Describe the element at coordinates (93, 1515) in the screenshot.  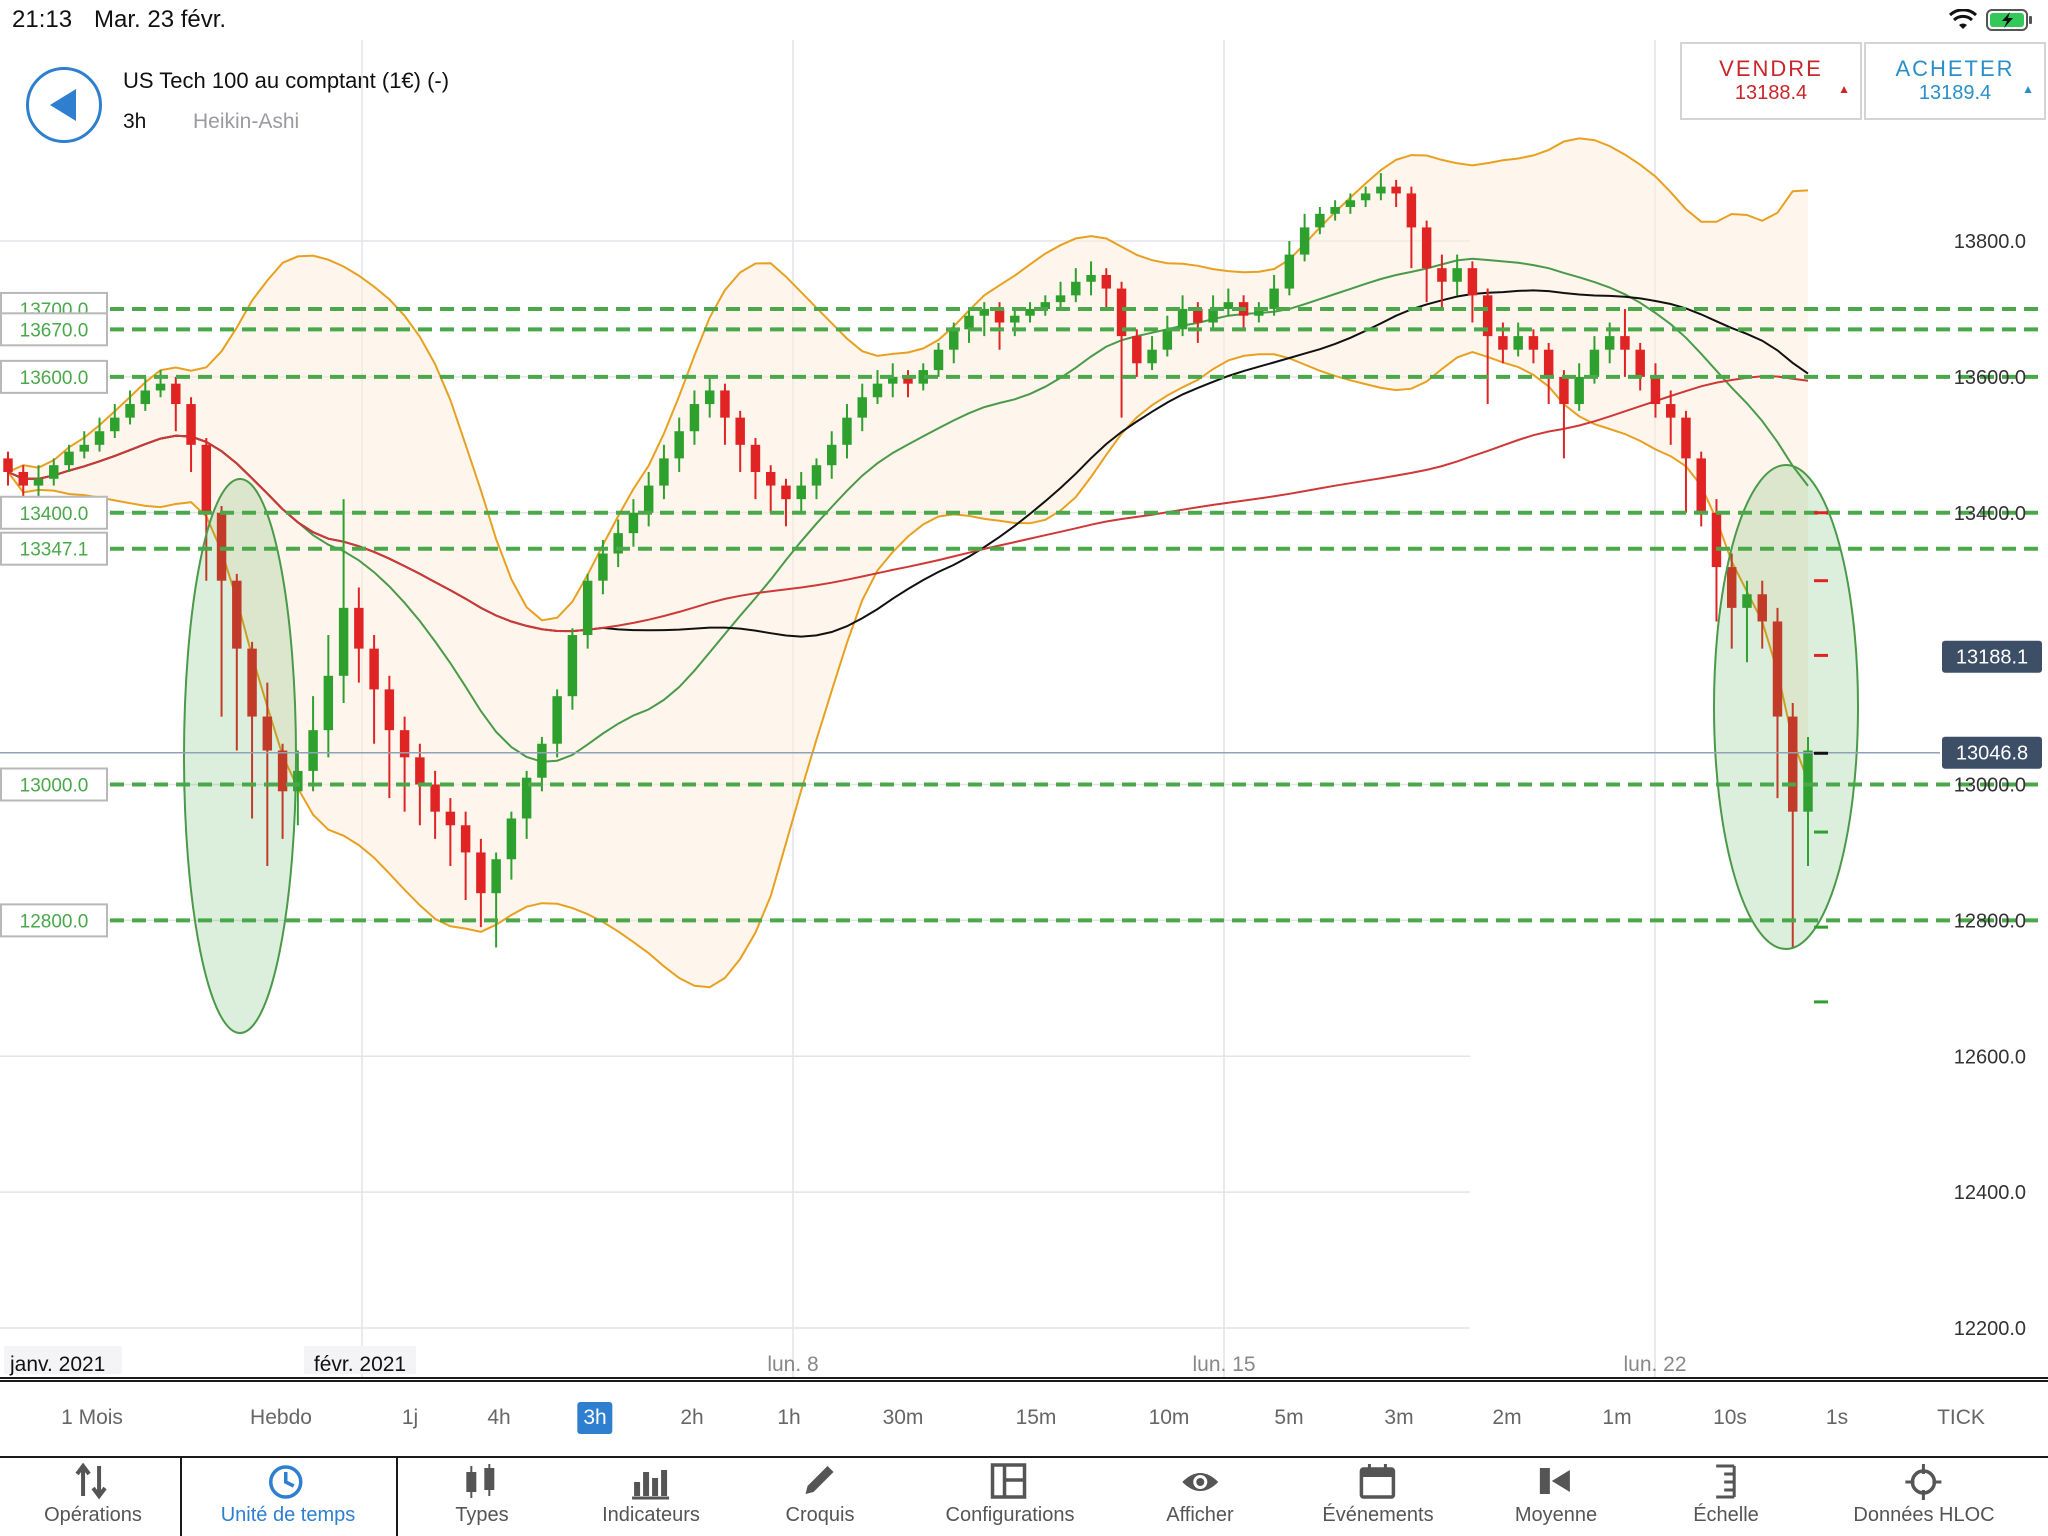
I see `toolbar-label: Opérations` at that location.